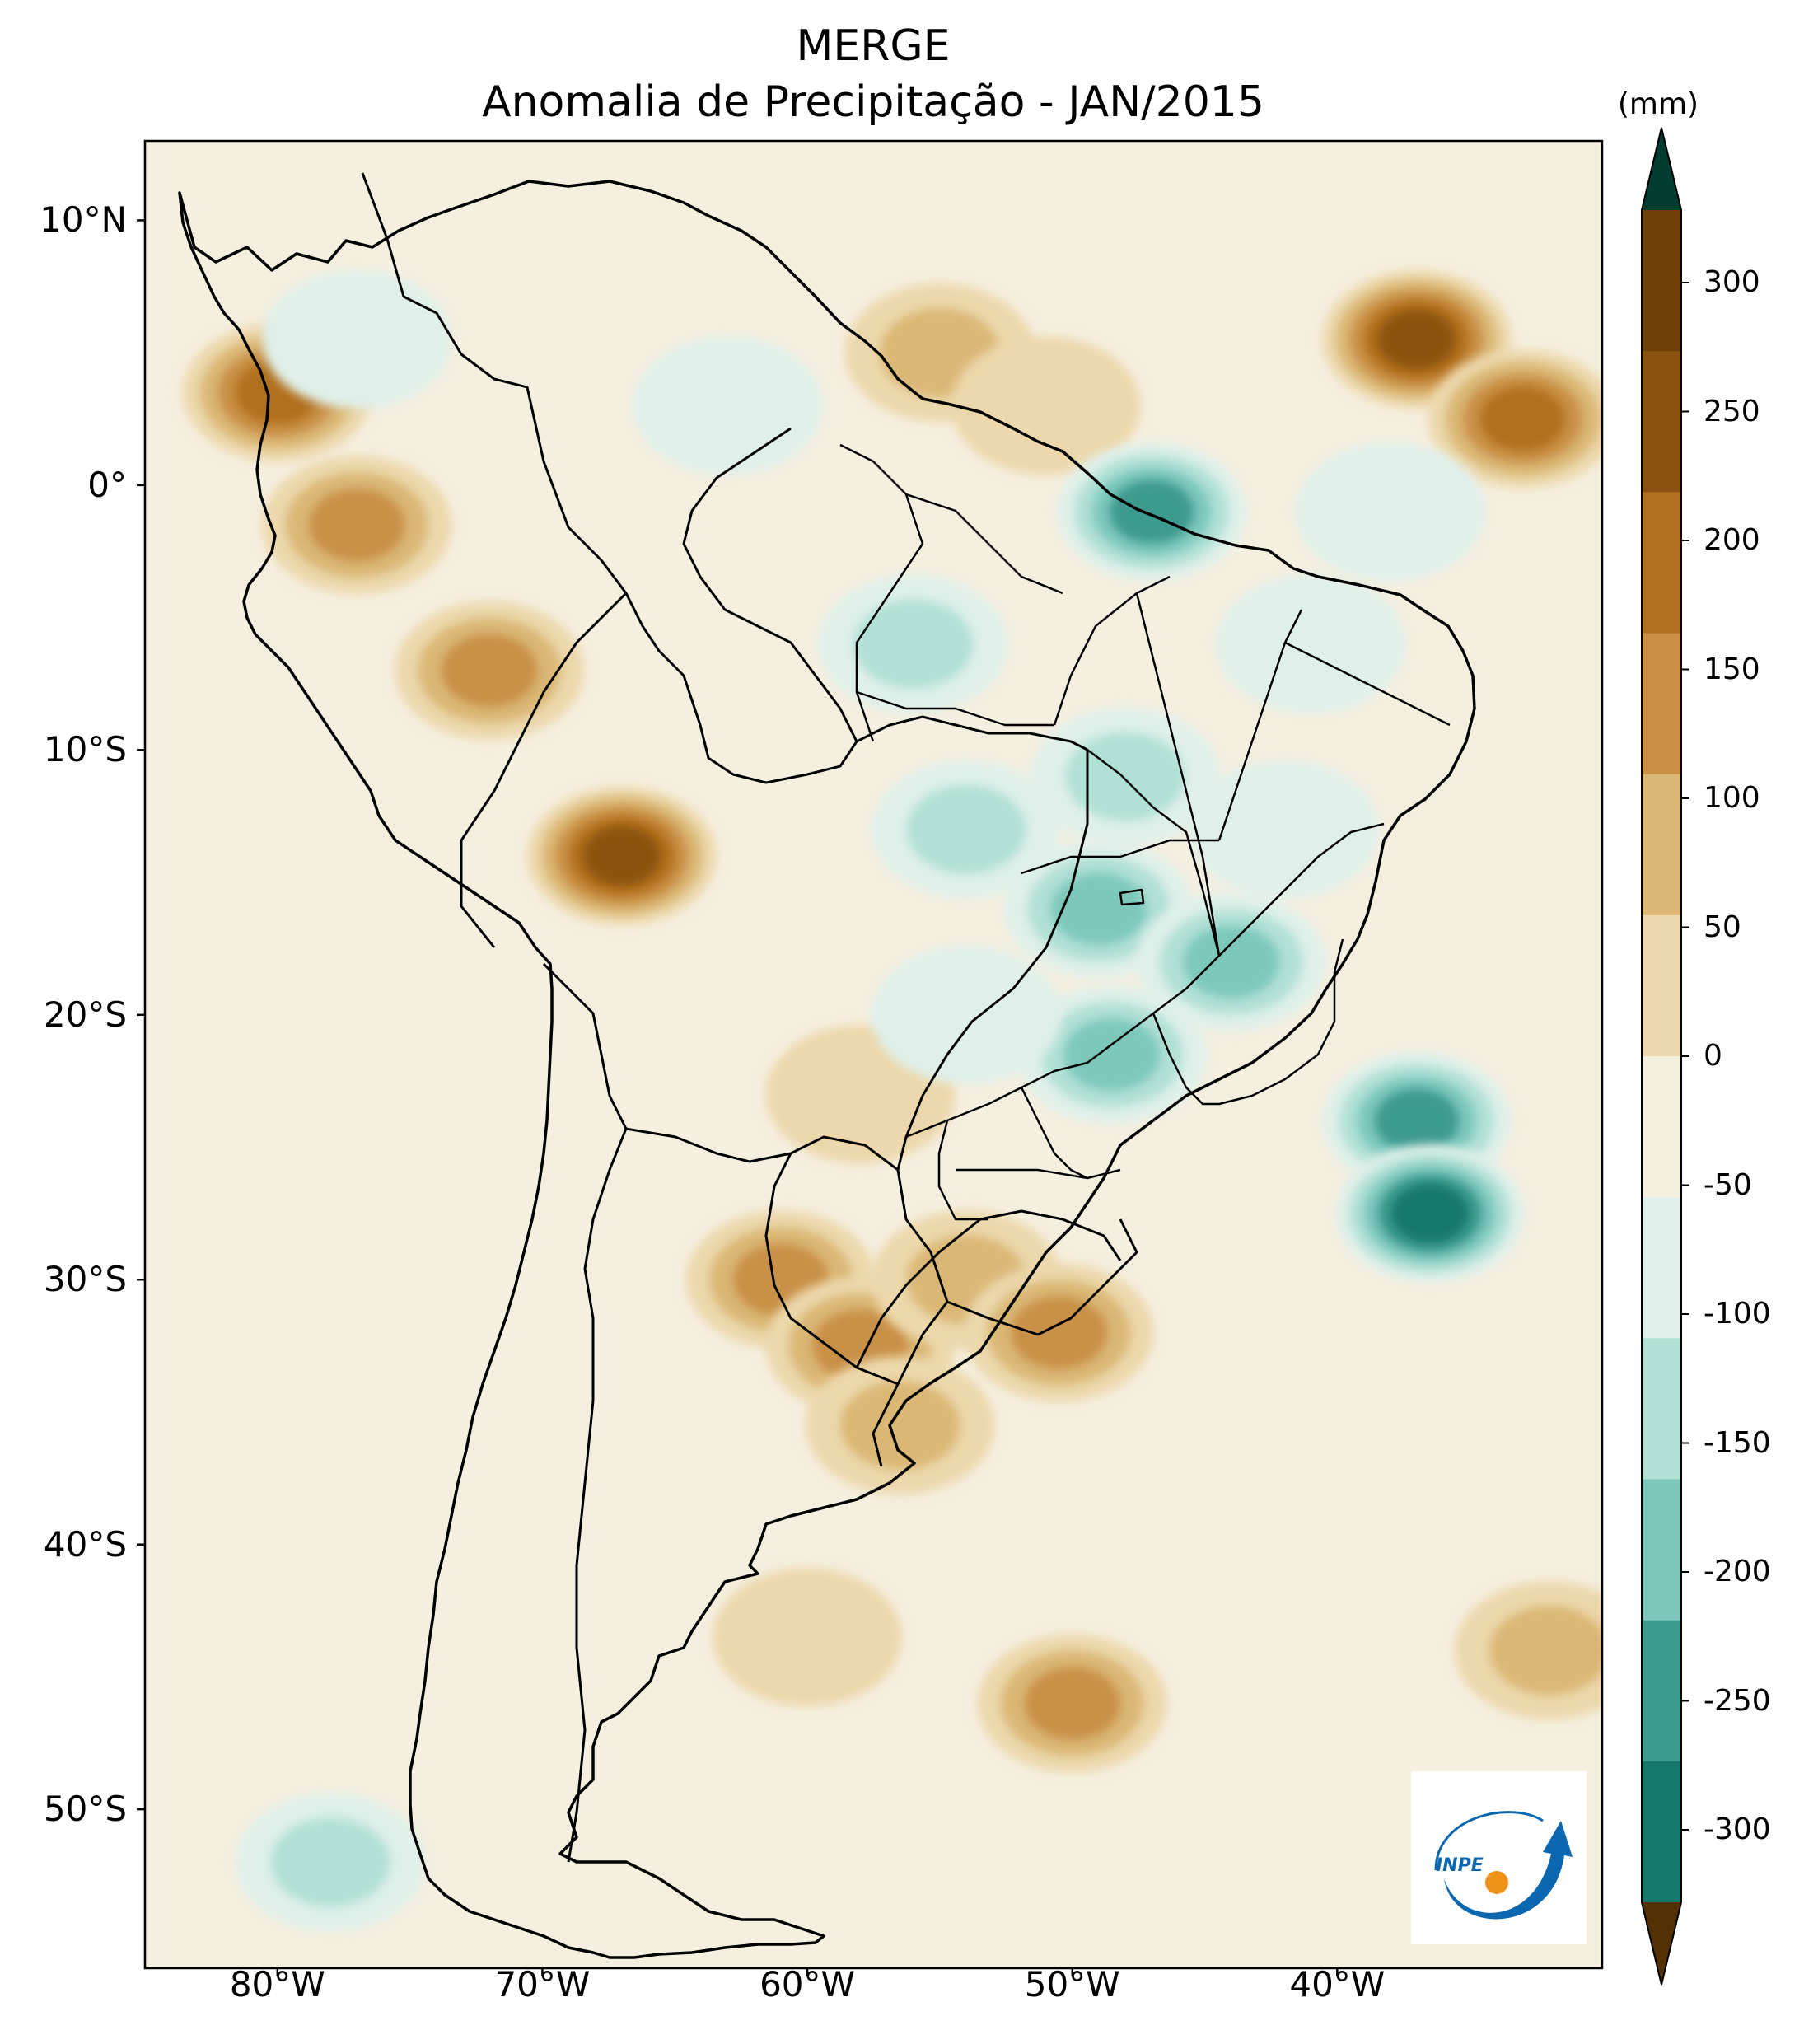  Describe the element at coordinates (728, 405) in the screenshot. I see `anomaly-venezuela-llanos-dry` at that location.